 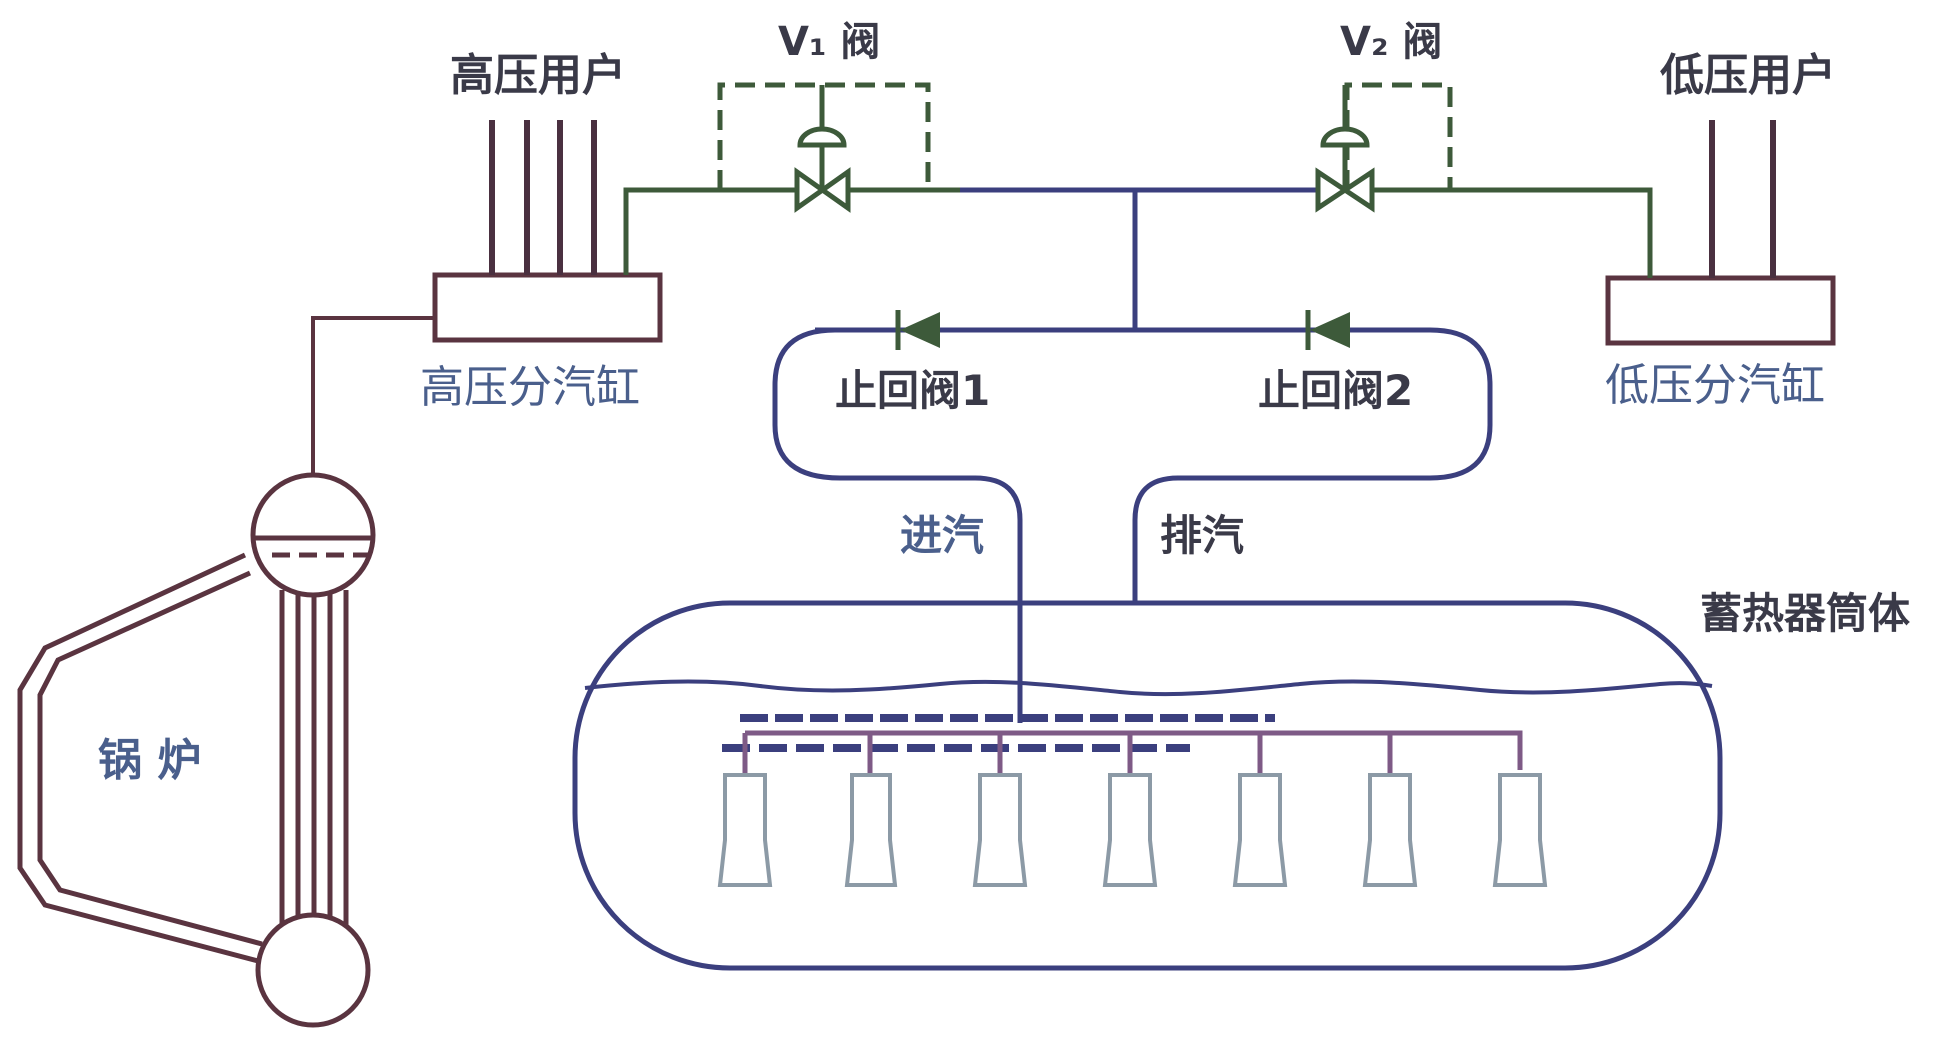 I want to click on nozzle-manifold, so click(x=1132, y=752).